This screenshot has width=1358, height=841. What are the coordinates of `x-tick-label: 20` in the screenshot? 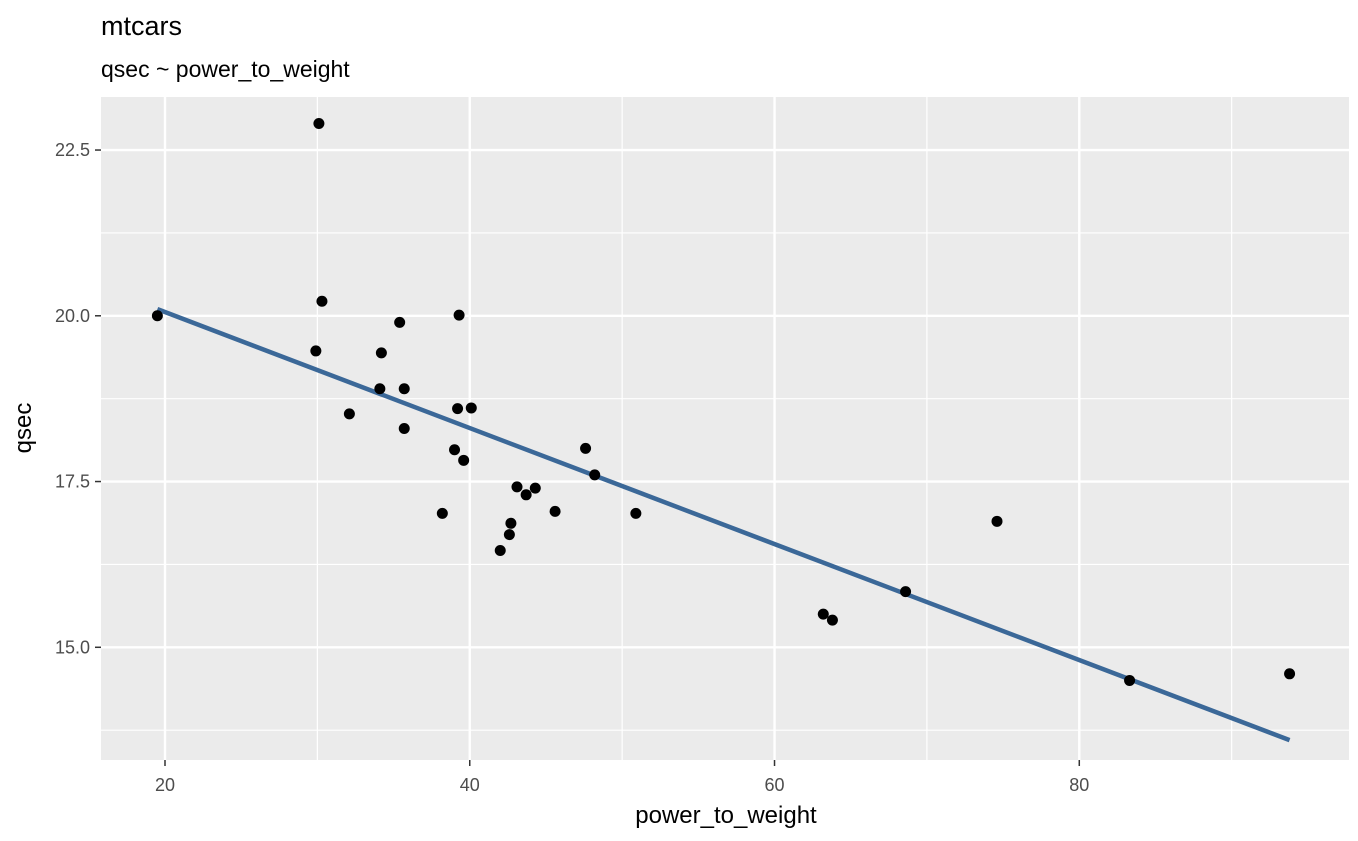 It's located at (165, 785).